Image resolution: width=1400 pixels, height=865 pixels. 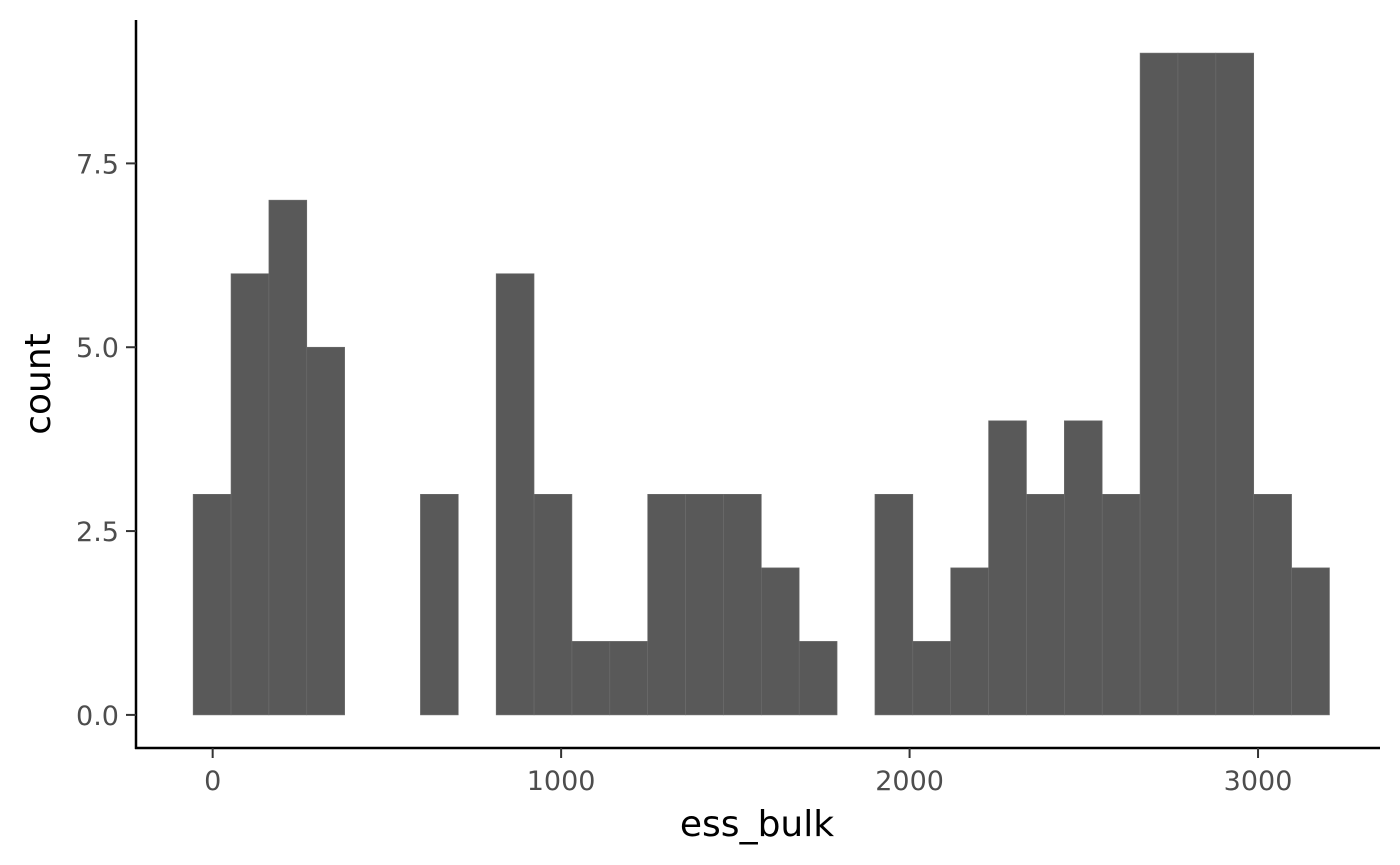 What do you see at coordinates (1258, 781) in the screenshot?
I see `x-tick-label: 3000` at bounding box center [1258, 781].